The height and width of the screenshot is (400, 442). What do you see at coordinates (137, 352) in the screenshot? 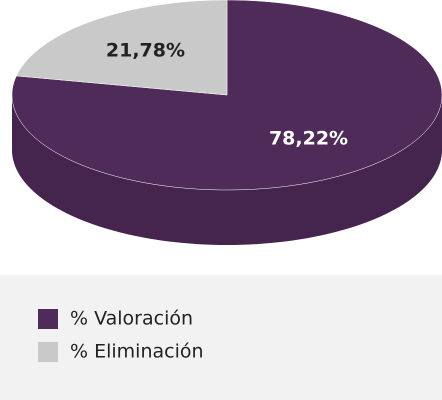
I see `legend-label: % Eliminación` at bounding box center [137, 352].